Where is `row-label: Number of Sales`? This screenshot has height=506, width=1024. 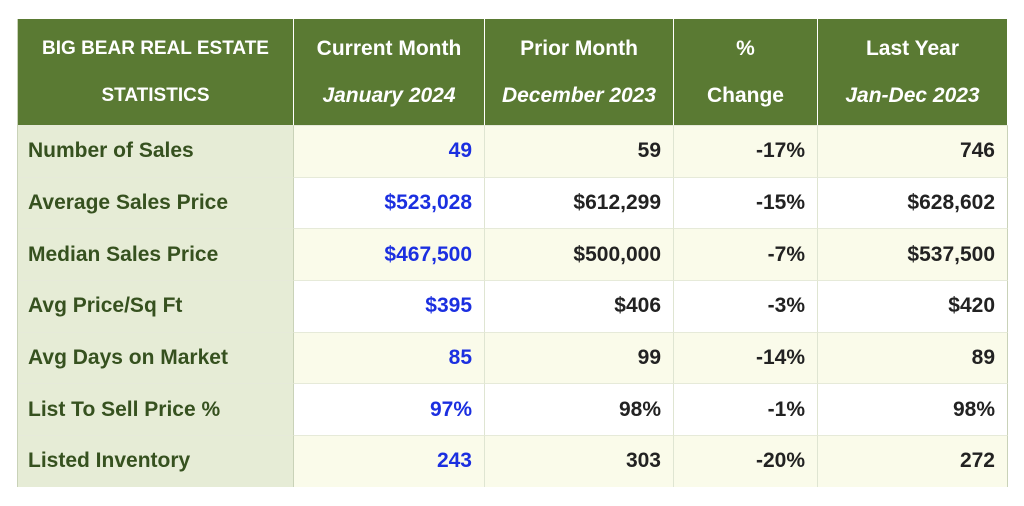
row-label: Number of Sales is located at coordinates (156, 151).